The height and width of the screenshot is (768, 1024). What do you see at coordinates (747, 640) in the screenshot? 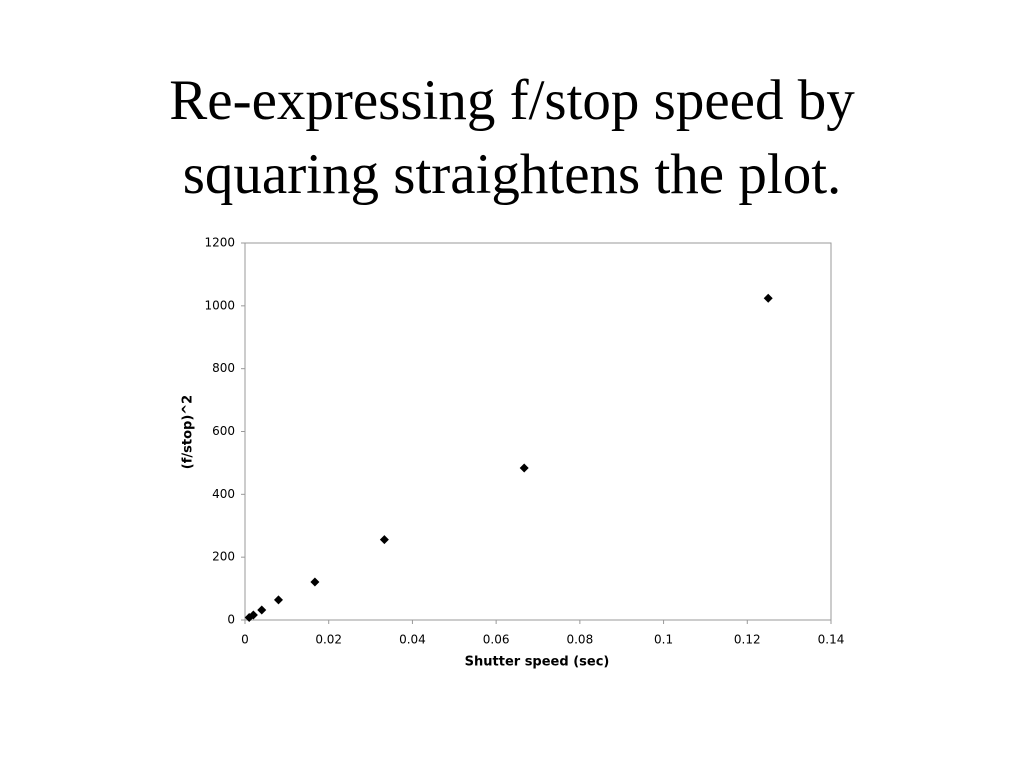
I see `x-tick-label: 0.12` at bounding box center [747, 640].